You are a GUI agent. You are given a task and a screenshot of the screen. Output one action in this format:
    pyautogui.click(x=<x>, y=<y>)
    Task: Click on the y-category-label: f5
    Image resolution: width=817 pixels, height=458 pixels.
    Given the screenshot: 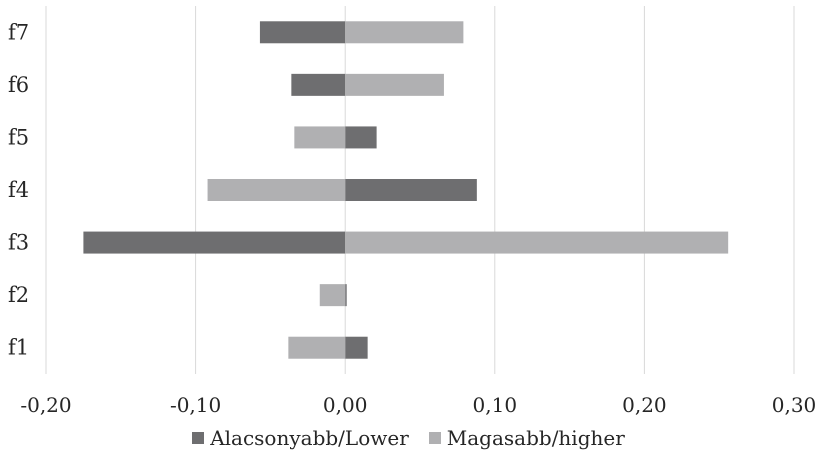 What is the action you would take?
    pyautogui.click(x=18, y=137)
    